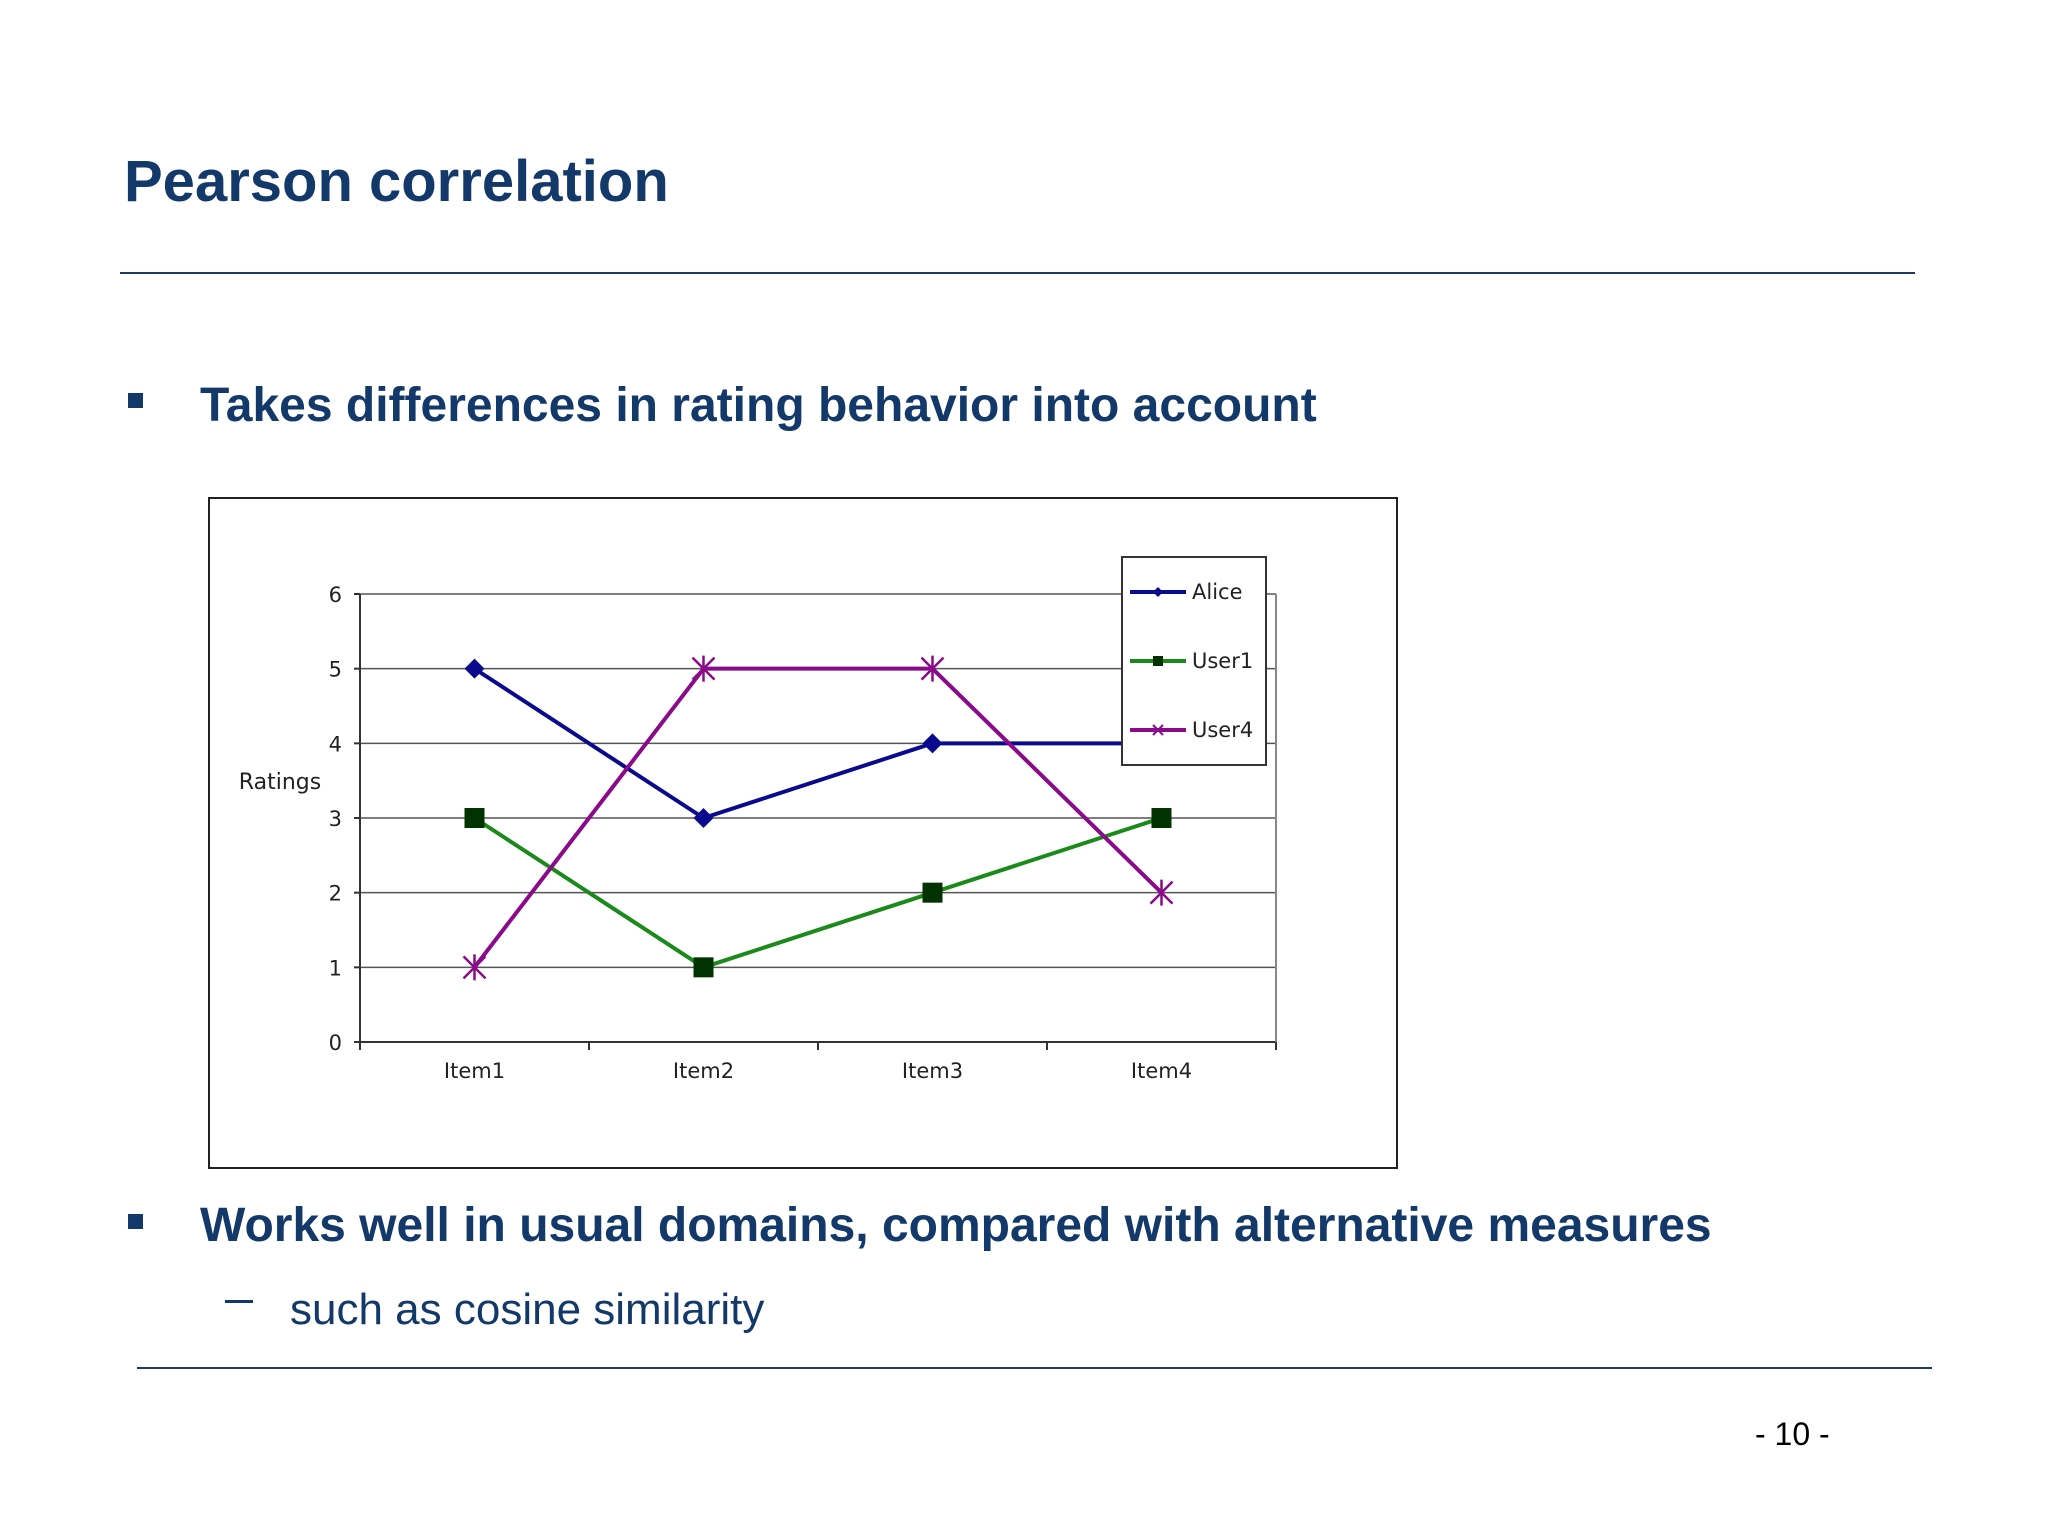 This screenshot has width=2048, height=1536. Describe the element at coordinates (932, 1071) in the screenshot. I see `x-tick-label: Item3` at that location.